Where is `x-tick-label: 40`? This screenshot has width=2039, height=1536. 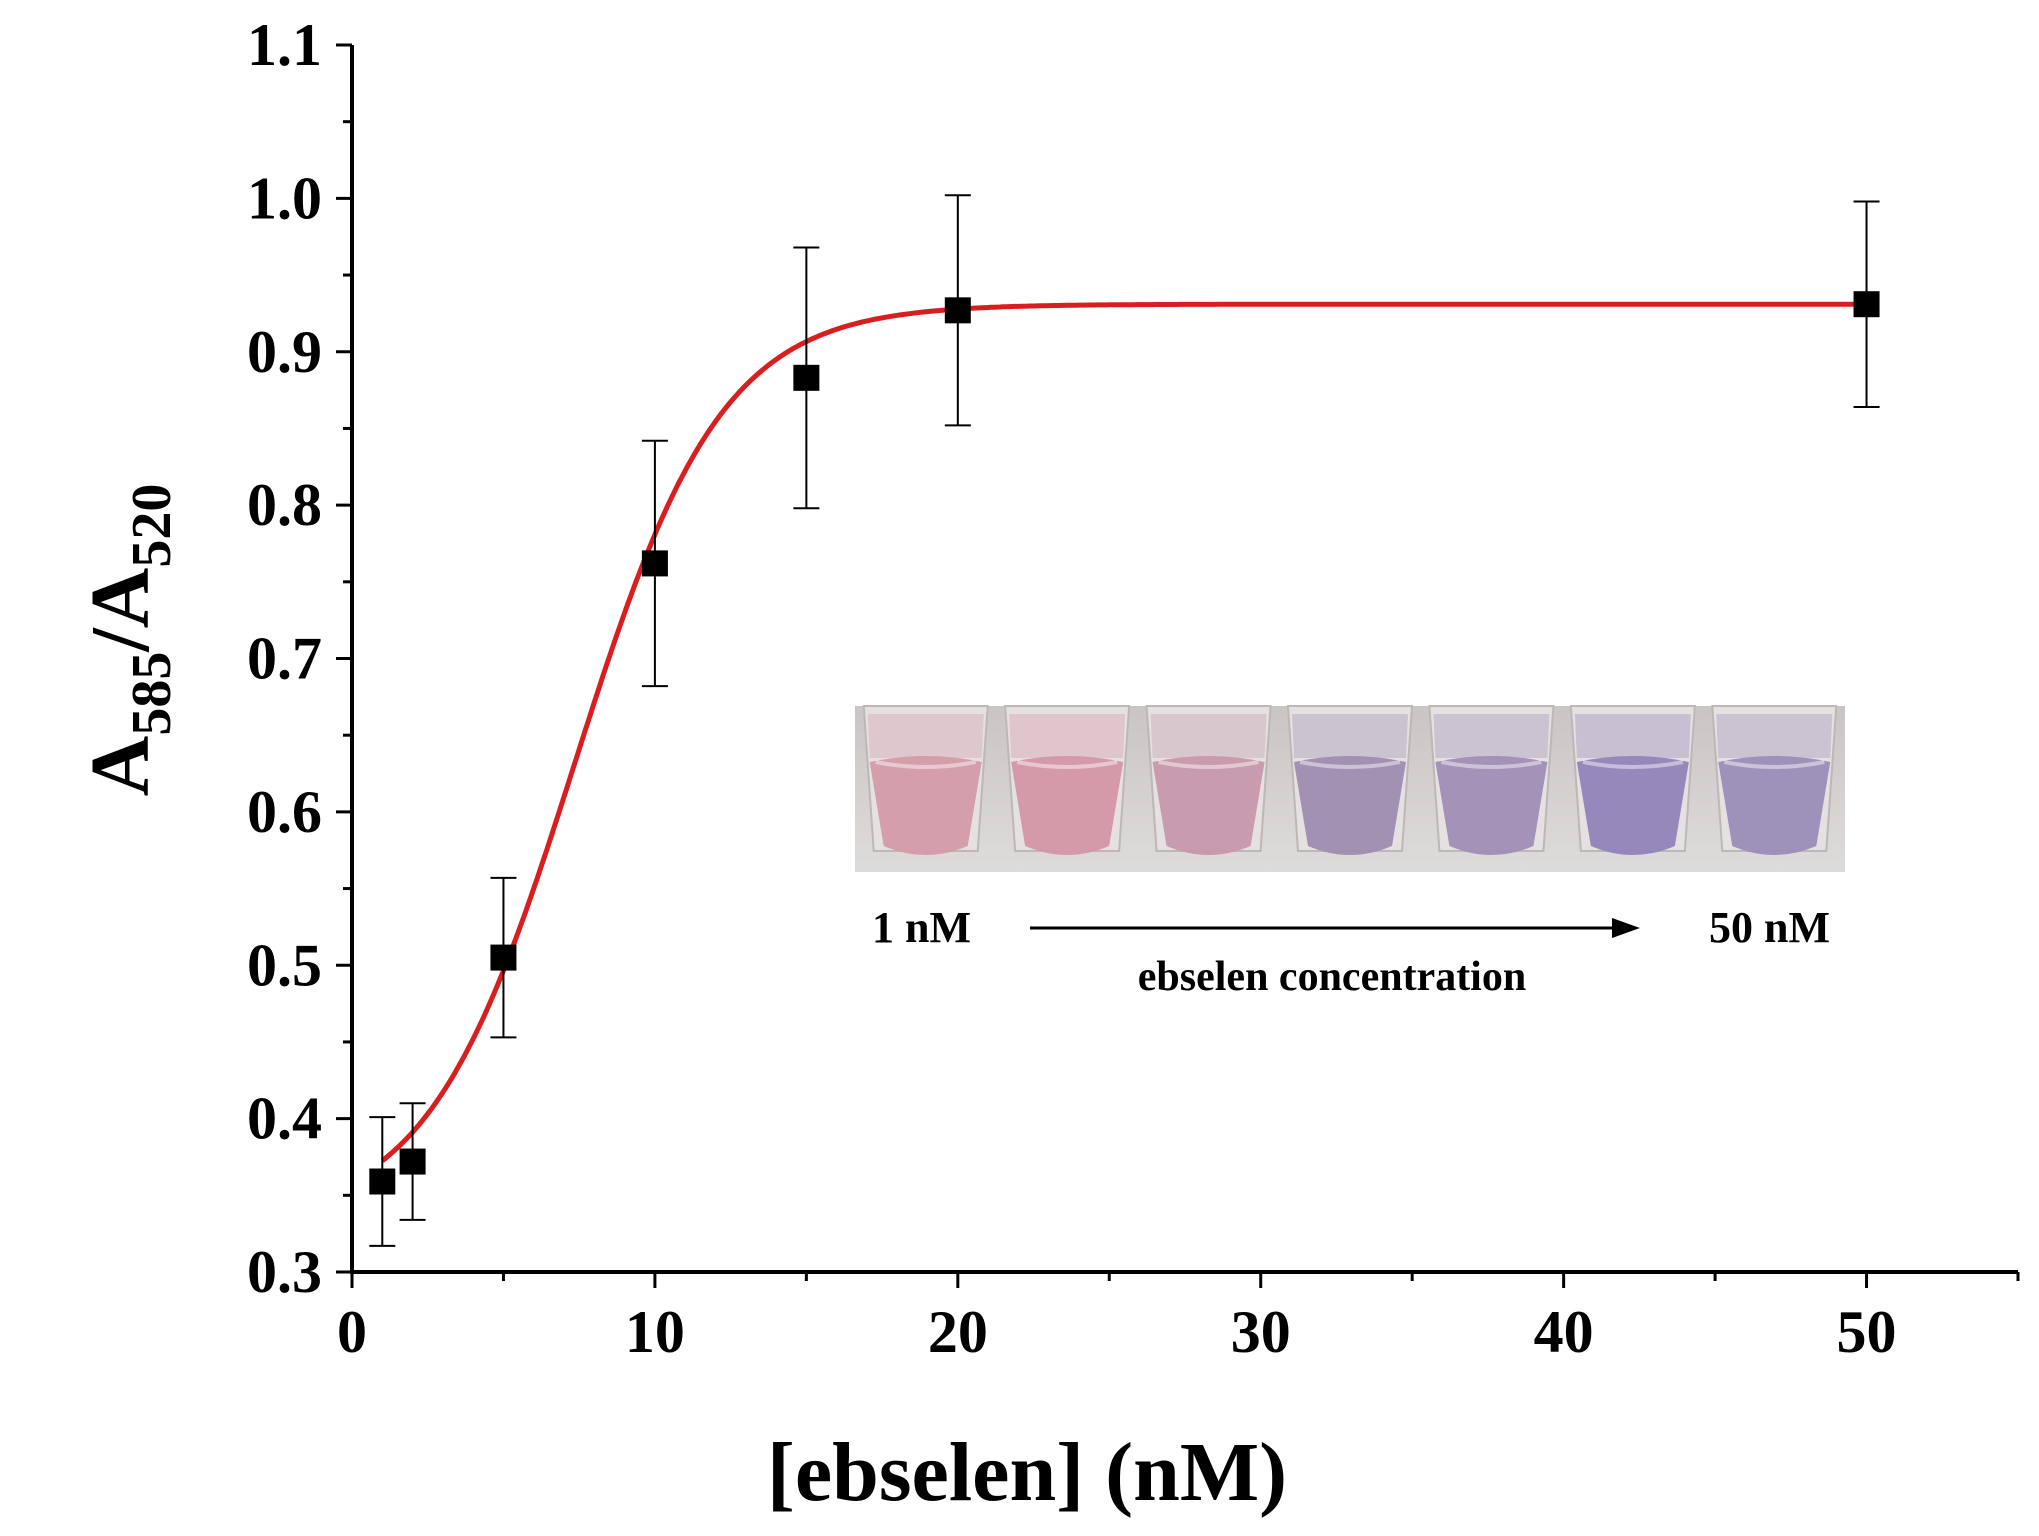
x-tick-label: 40 is located at coordinates (1564, 1332).